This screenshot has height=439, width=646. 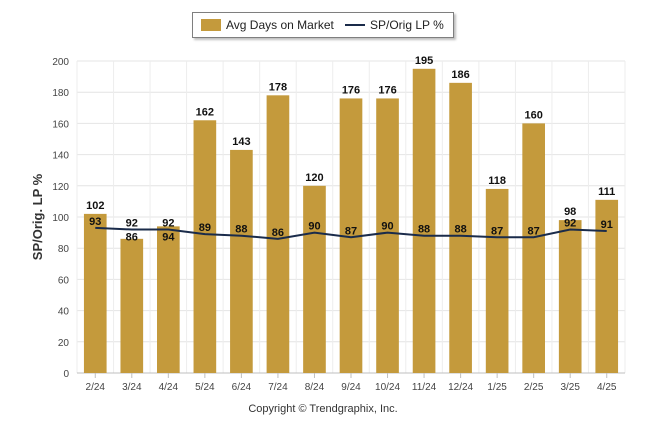 I want to click on y-tick-label: 100, so click(x=60, y=218).